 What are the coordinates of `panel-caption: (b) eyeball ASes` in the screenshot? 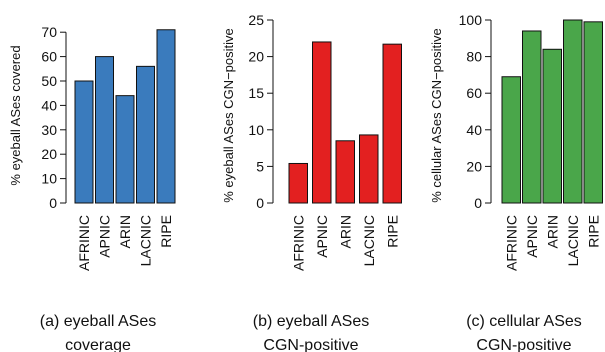 It's located at (311, 321).